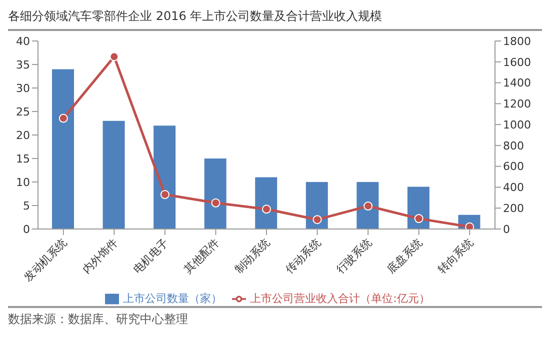 Image resolution: width=550 pixels, height=337 pixels. What do you see at coordinates (23, 159) in the screenshot?
I see `y-tick-label: 15` at bounding box center [23, 159].